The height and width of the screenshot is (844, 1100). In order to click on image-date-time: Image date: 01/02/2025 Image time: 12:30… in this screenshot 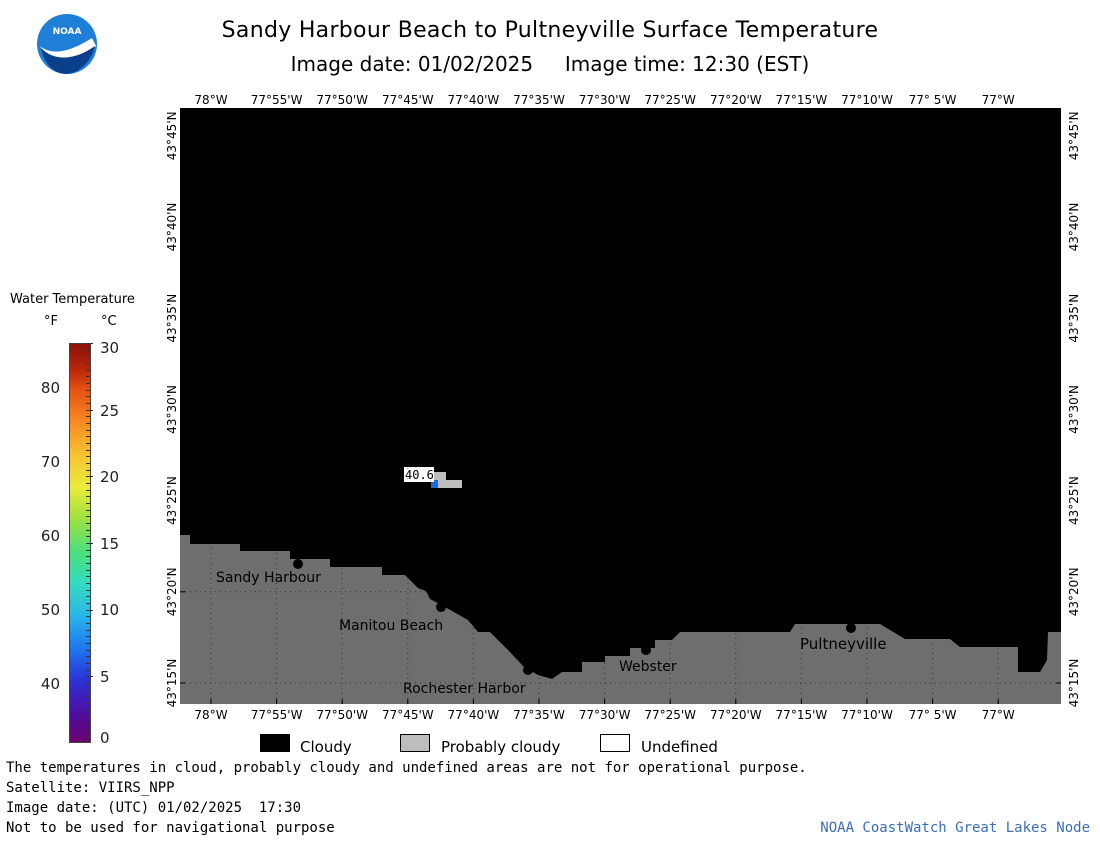, I will do `click(550, 64)`.